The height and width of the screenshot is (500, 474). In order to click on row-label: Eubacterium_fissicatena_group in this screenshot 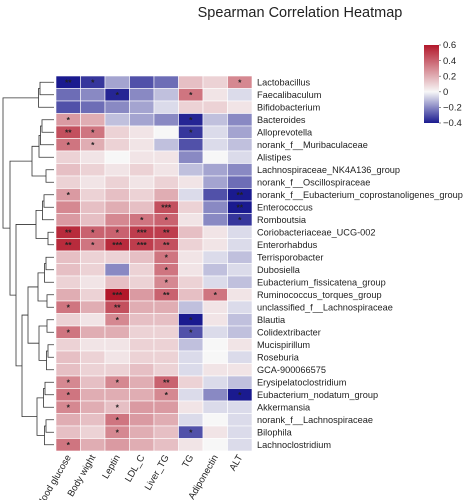, I will do `click(321, 282)`.